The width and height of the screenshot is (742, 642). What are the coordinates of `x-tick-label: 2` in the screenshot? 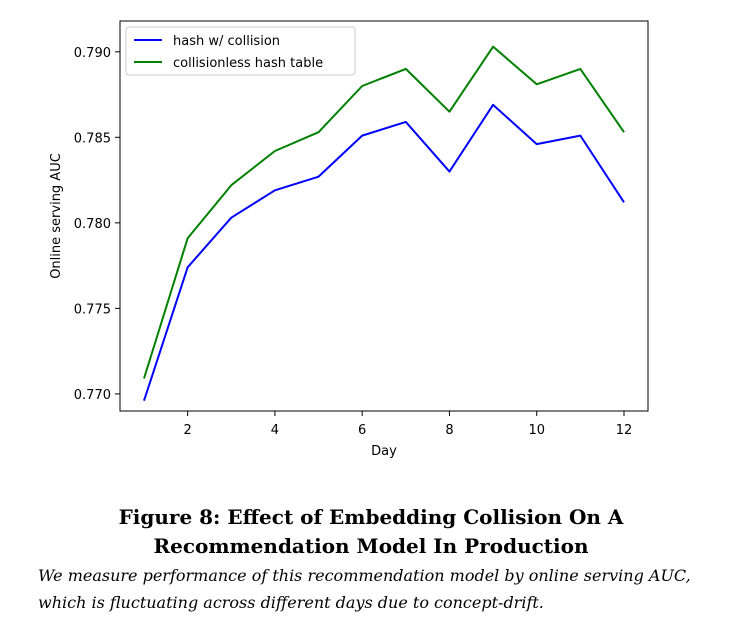 It's located at (187, 430).